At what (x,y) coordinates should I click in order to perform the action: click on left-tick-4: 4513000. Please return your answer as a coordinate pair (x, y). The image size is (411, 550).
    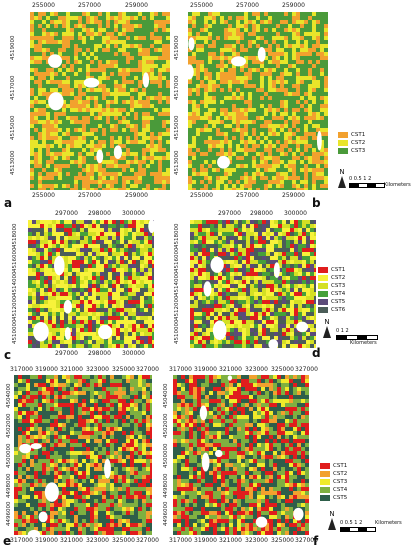
    Looking at the image, I should click on (177, 163).